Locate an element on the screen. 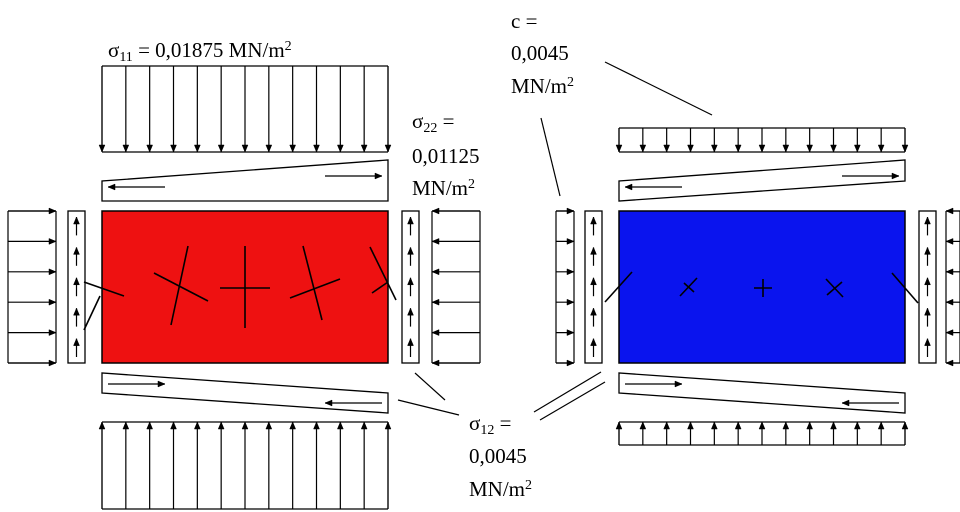 The image size is (960, 512). cohesion-value: 0,0045 is located at coordinates (540, 53).